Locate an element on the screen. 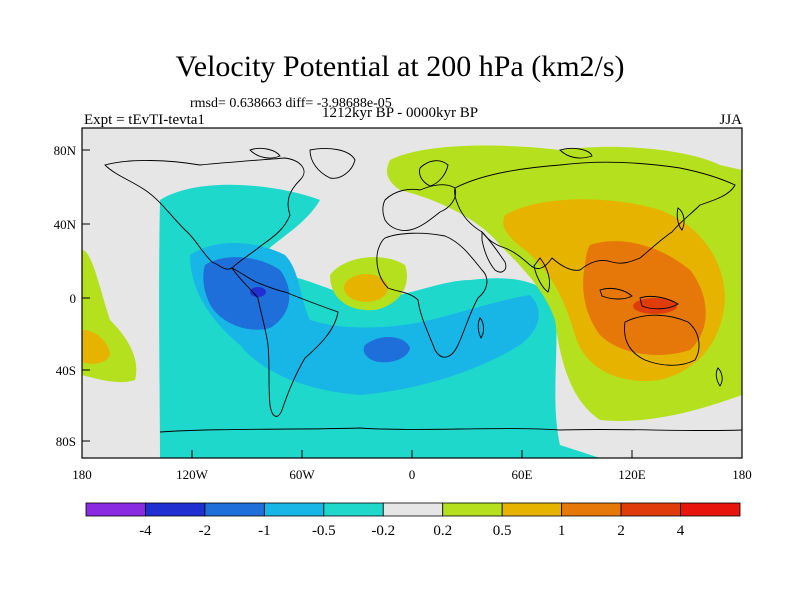  colorbar: -4 -2 -1 -0.5 -0.2 0.2 0.5 1 2 4 is located at coordinates (413, 520).